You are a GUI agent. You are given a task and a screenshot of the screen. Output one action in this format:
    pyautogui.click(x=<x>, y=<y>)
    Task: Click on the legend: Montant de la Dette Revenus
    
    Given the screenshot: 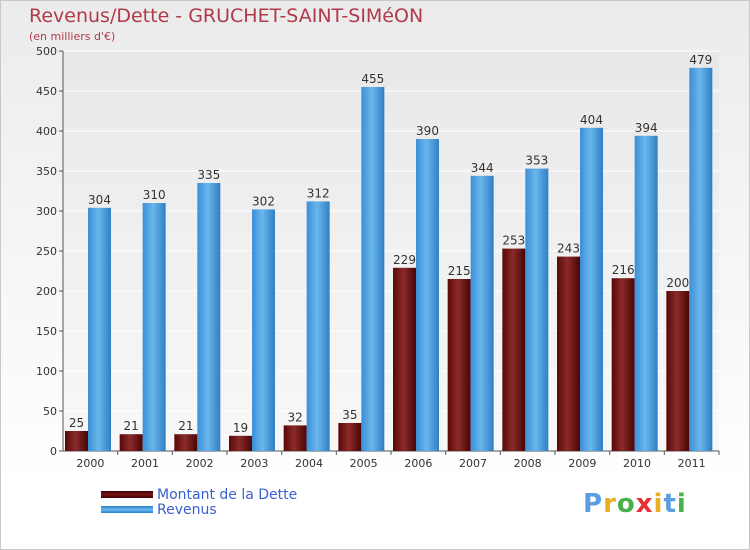 What is the action you would take?
    pyautogui.click(x=199, y=502)
    